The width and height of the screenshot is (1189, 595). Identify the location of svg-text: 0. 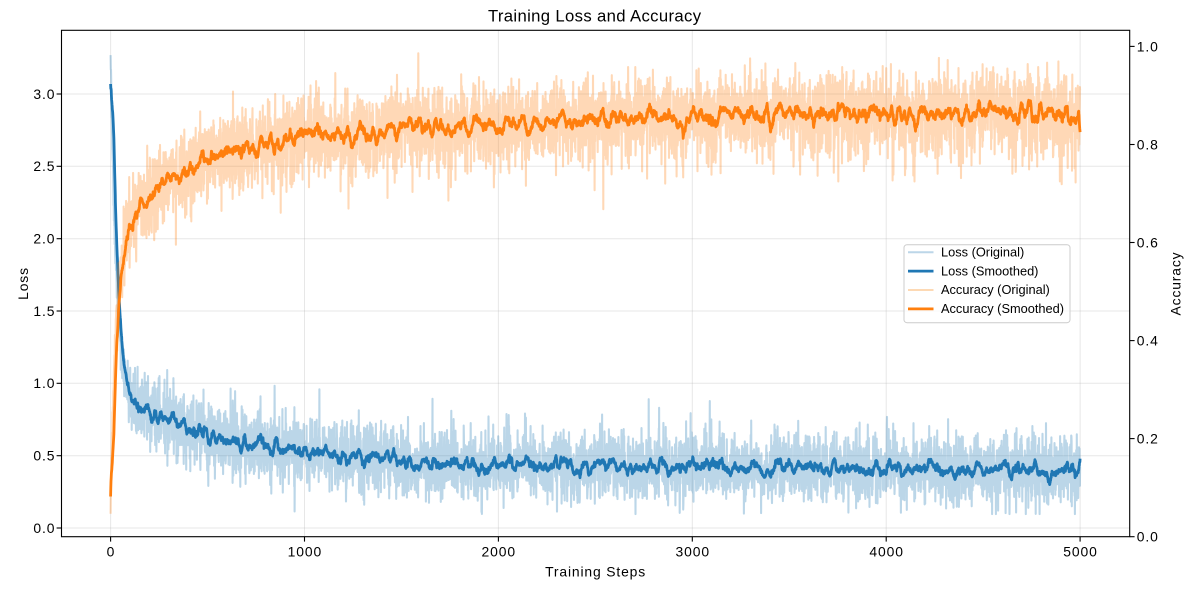
(111, 552).